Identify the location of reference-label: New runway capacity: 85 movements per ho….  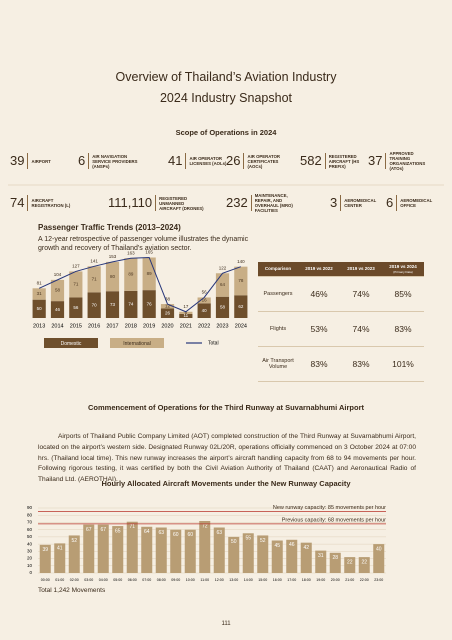
(329, 508).